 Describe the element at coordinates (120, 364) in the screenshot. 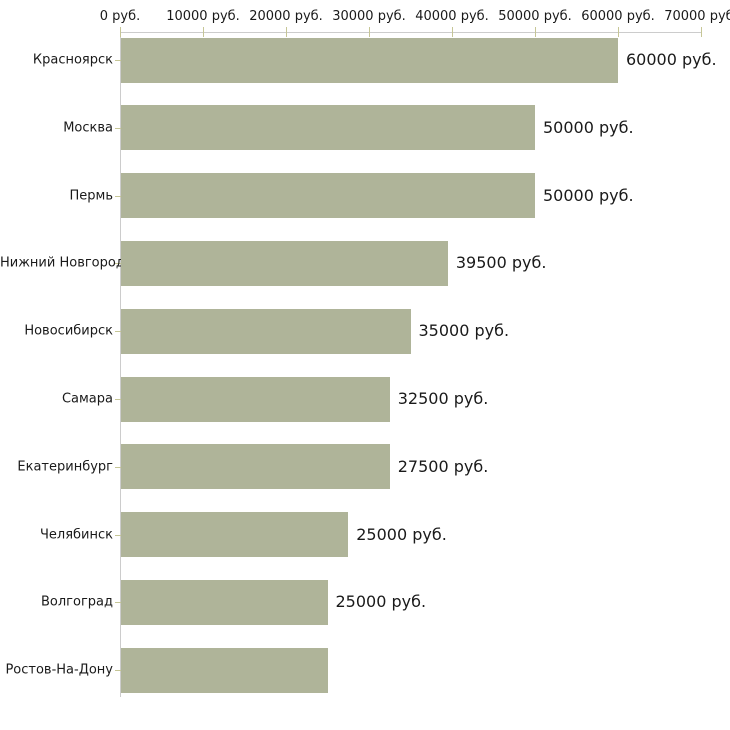

I see `y-axis-line` at that location.